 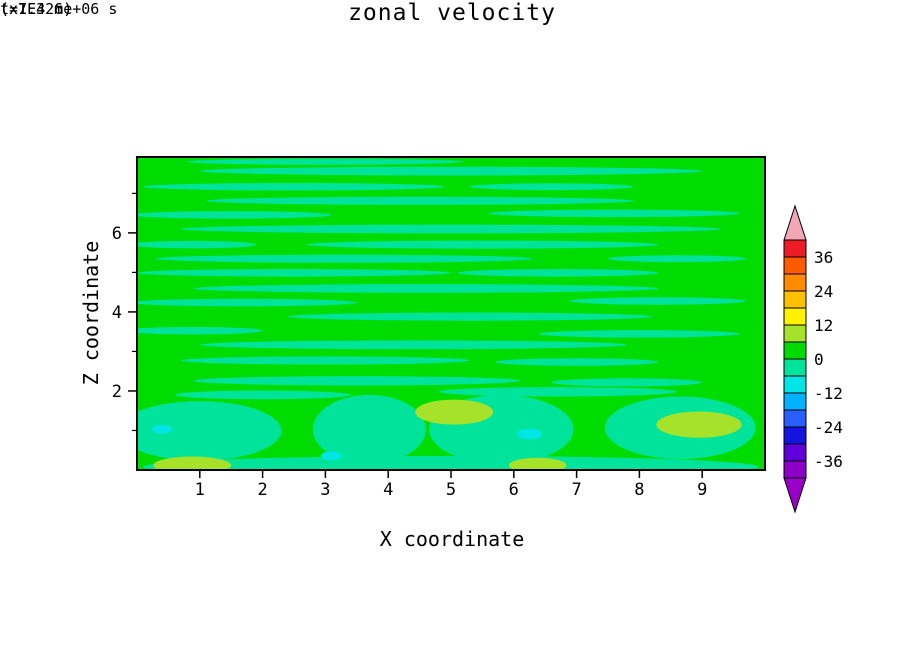 What do you see at coordinates (795, 222) in the screenshot?
I see `colorbar-over-arrow` at bounding box center [795, 222].